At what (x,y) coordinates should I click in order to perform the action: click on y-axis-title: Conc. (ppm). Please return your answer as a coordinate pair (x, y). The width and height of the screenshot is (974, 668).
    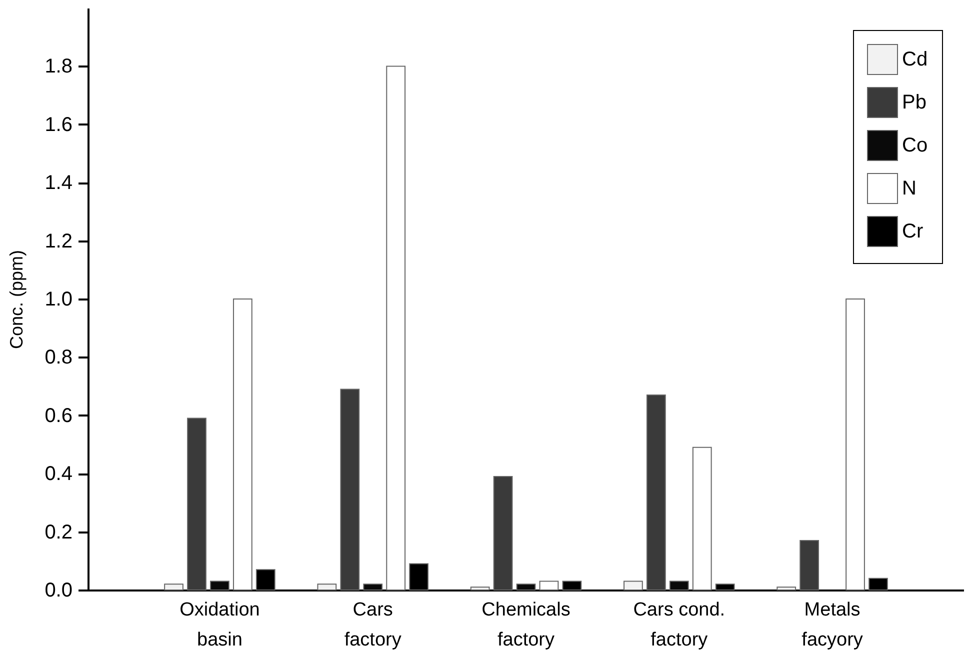
    Looking at the image, I should click on (16, 300).